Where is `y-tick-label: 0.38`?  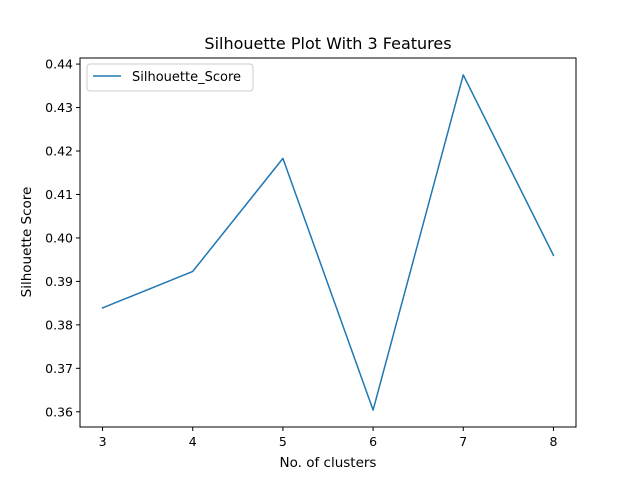 y-tick-label: 0.38 is located at coordinates (59, 324).